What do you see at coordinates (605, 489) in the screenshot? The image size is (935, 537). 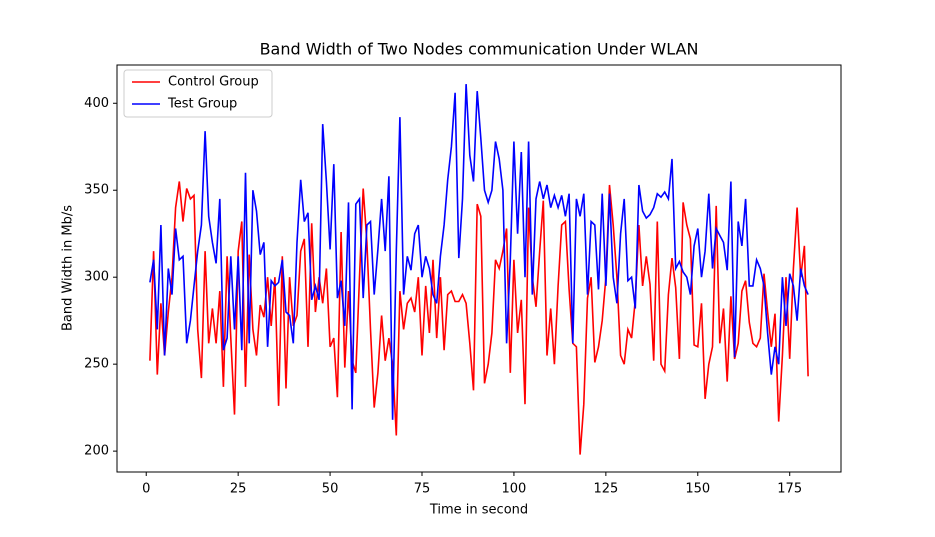 I see `x-tick-label: 125` at bounding box center [605, 489].